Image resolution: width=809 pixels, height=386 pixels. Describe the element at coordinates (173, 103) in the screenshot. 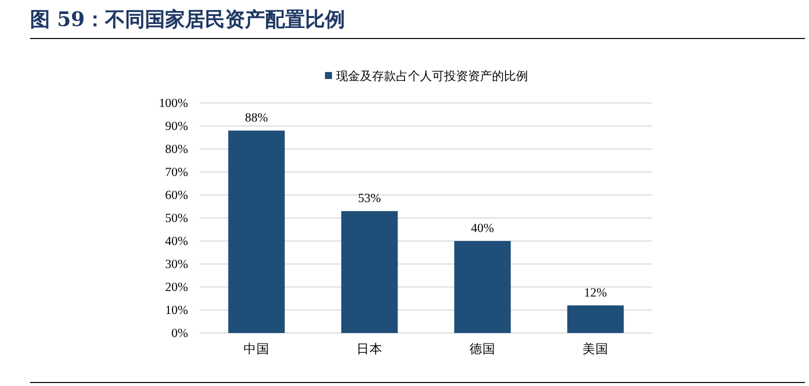

I see `y-tick-label: 100%` at that location.